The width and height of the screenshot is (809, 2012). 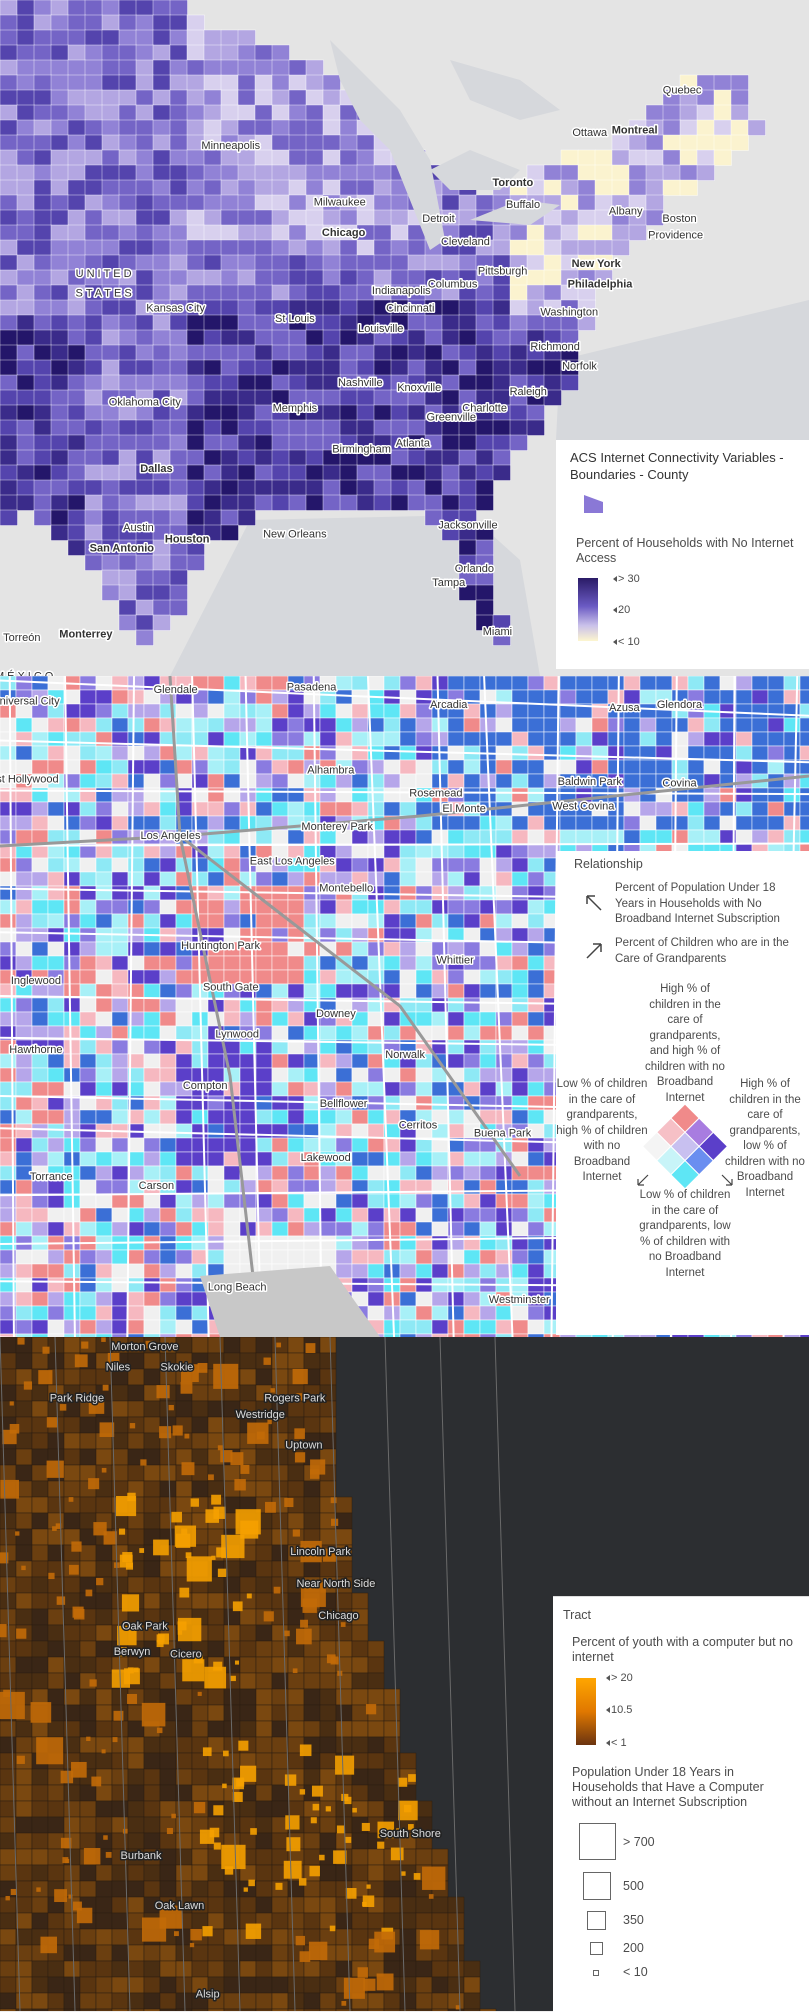 What do you see at coordinates (679, 219) in the screenshot?
I see `place-label: Boston` at bounding box center [679, 219].